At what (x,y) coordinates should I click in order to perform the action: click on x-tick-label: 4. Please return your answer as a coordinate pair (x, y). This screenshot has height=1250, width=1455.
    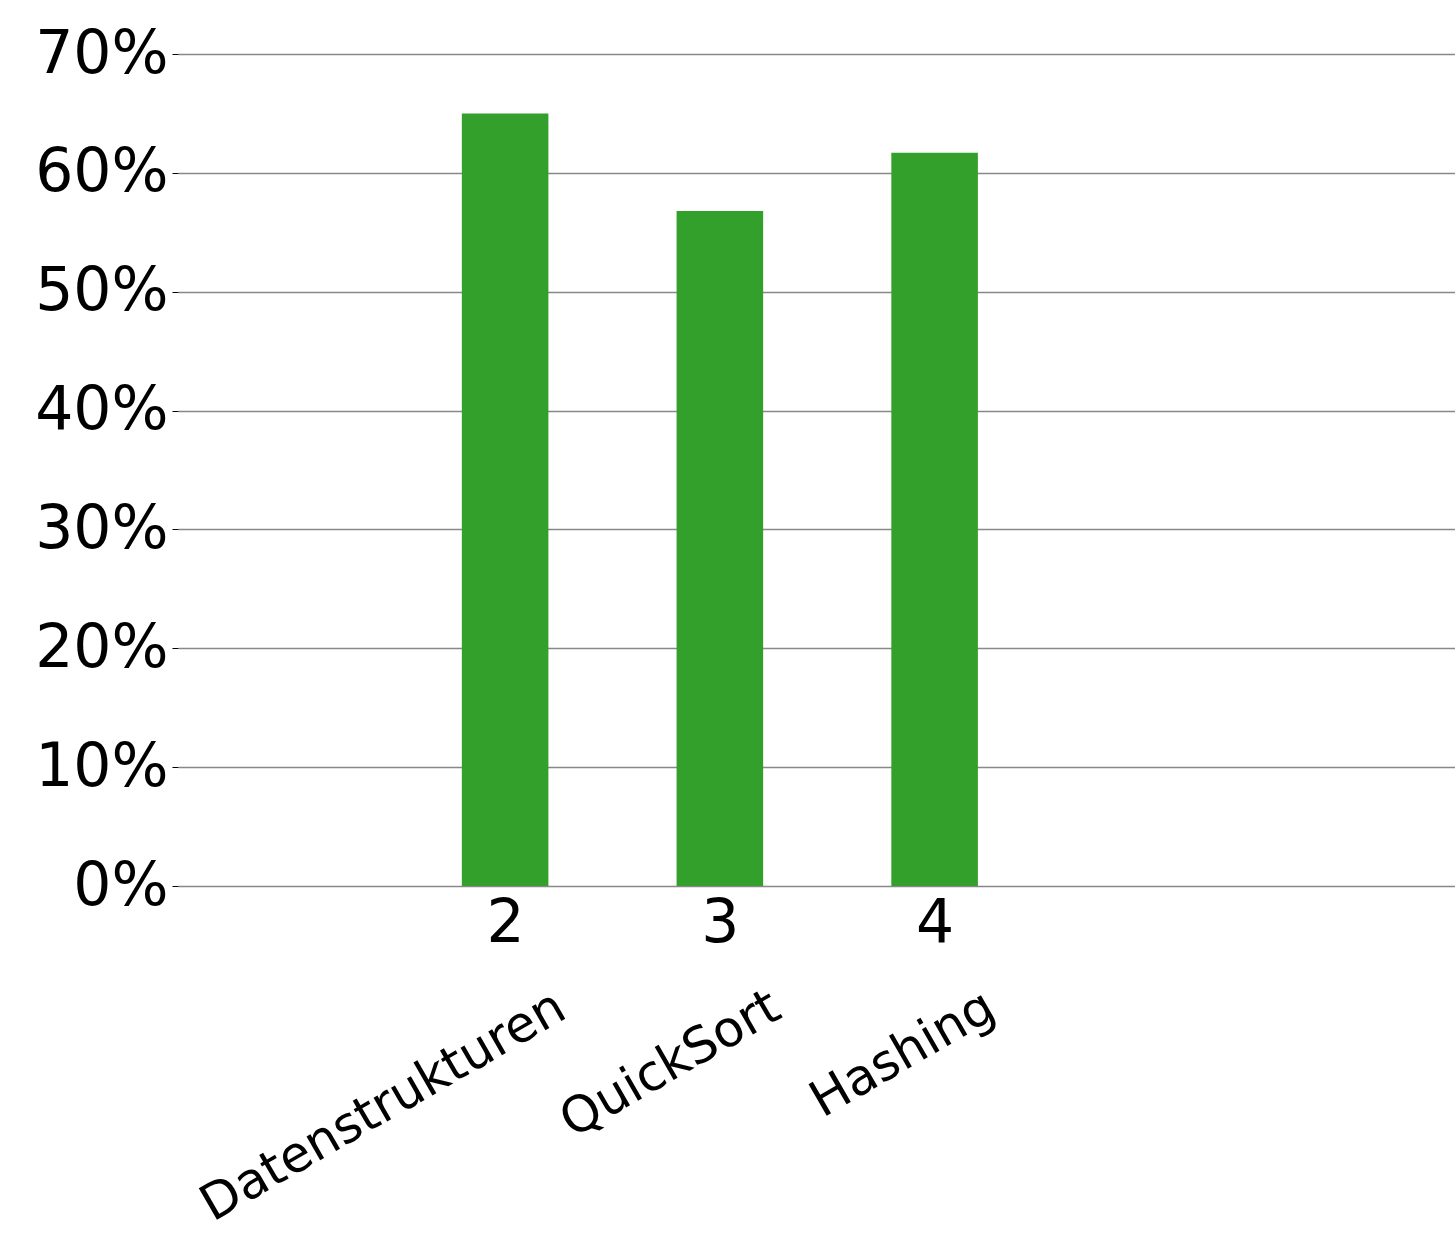
    Looking at the image, I should click on (935, 920).